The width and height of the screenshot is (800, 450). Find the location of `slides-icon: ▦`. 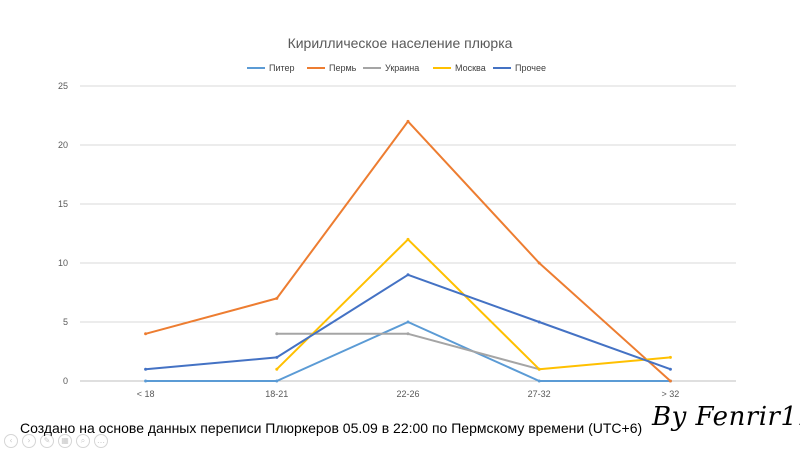

slides-icon: ▦ is located at coordinates (65, 441).